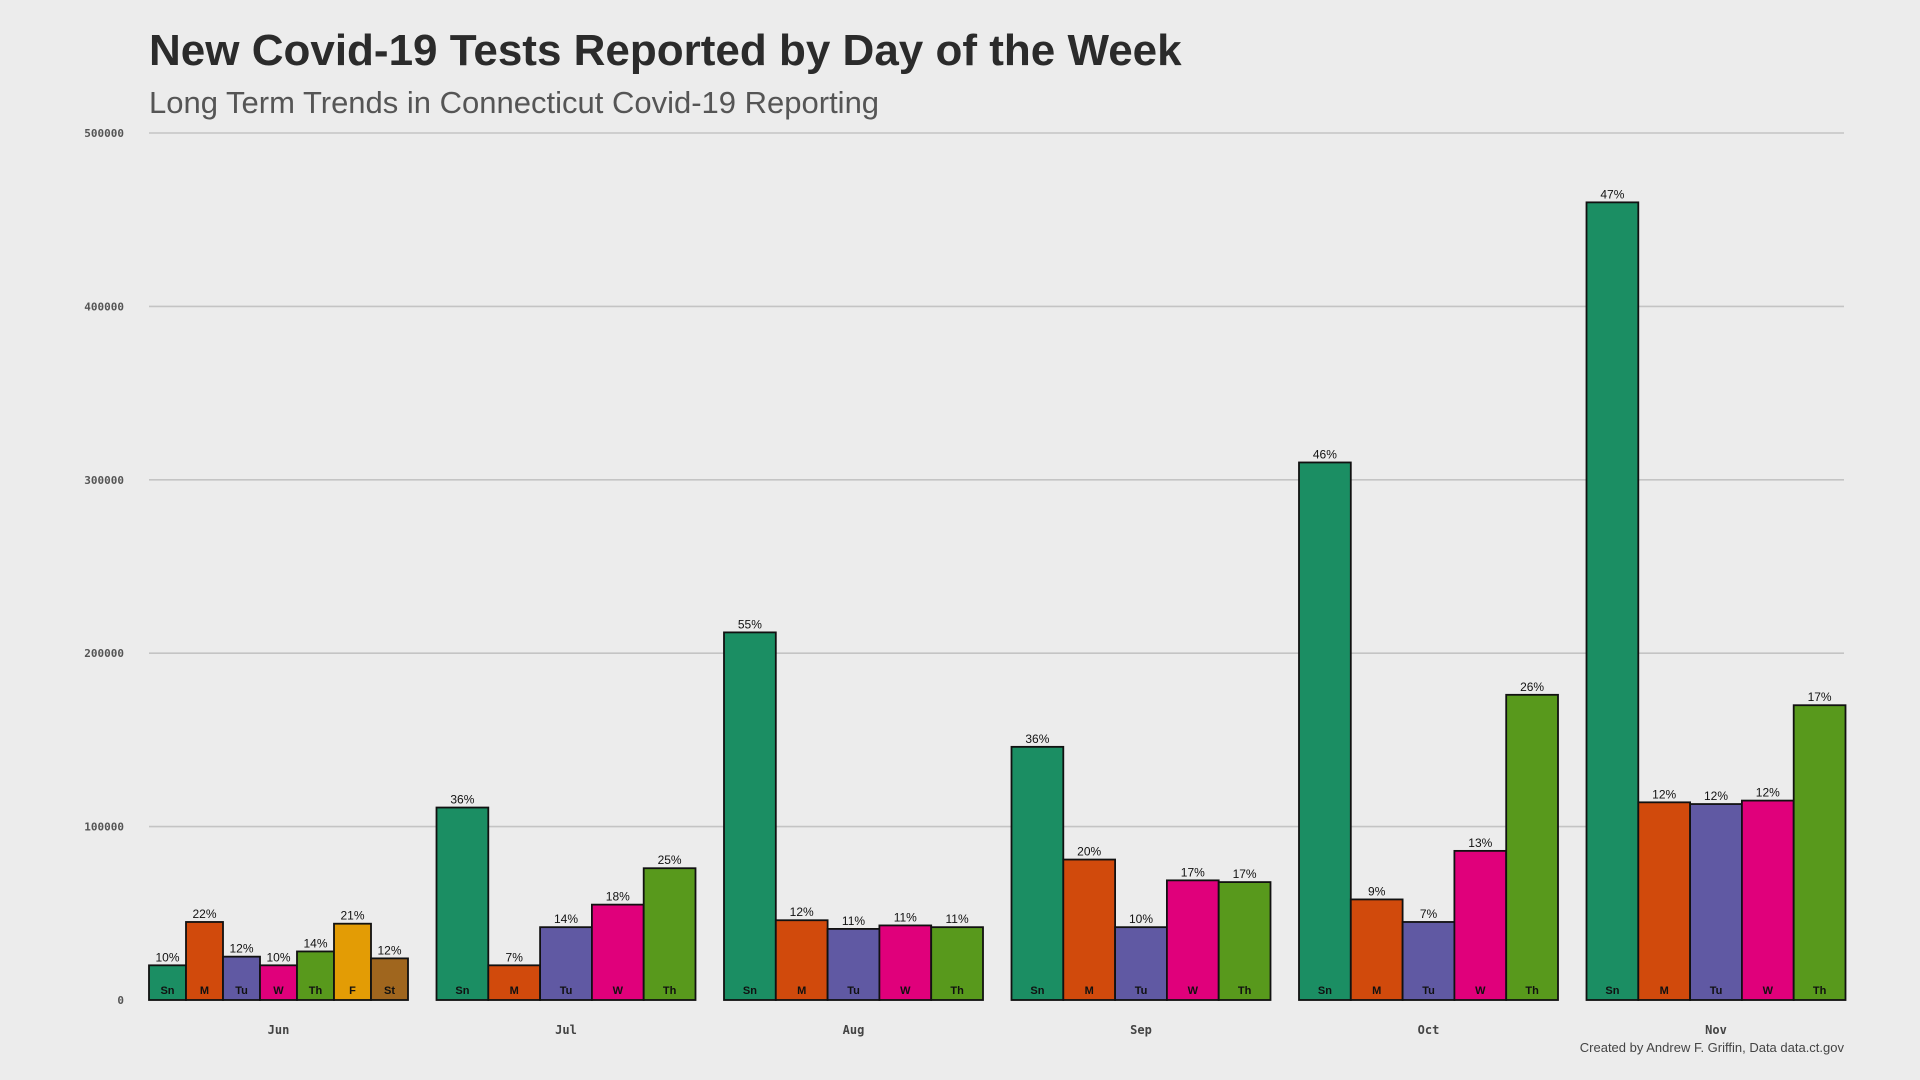 The width and height of the screenshot is (1920, 1080). Describe the element at coordinates (1429, 1030) in the screenshot. I see `x-tick-label: Oct` at that location.